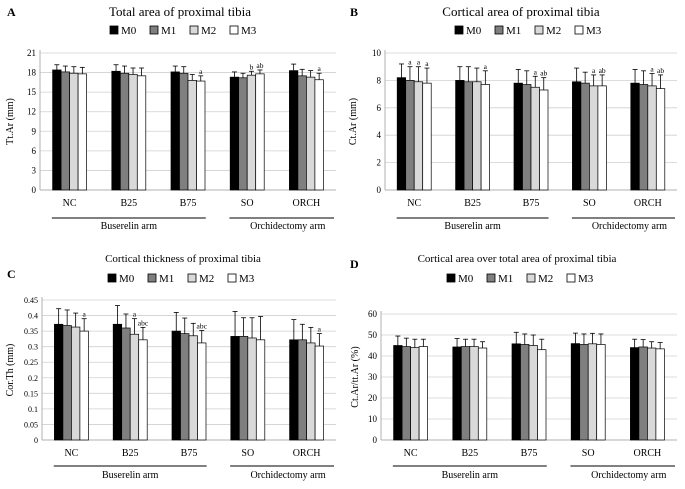 The height and width of the screenshot is (489, 685). I want to click on y-tick-label: 10, so click(373, 419).